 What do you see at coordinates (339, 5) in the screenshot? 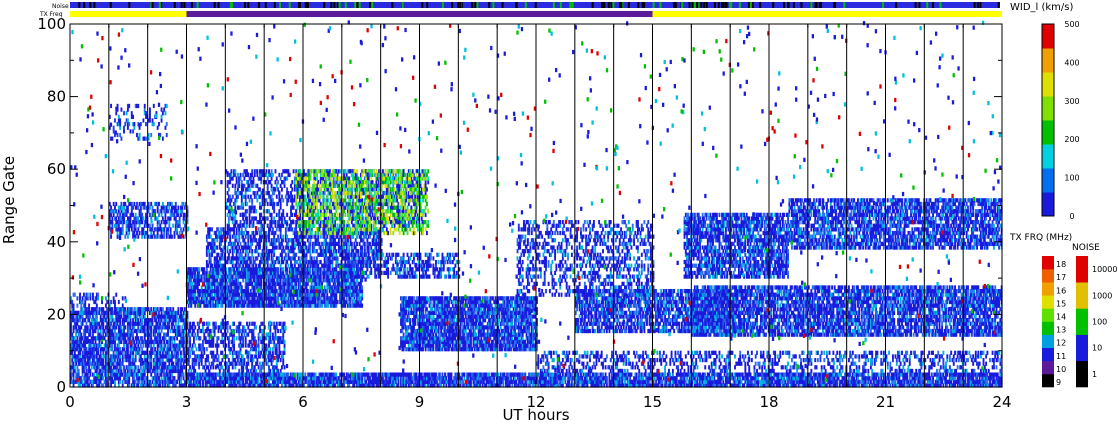
I see `noise-bar-tick` at bounding box center [339, 5].